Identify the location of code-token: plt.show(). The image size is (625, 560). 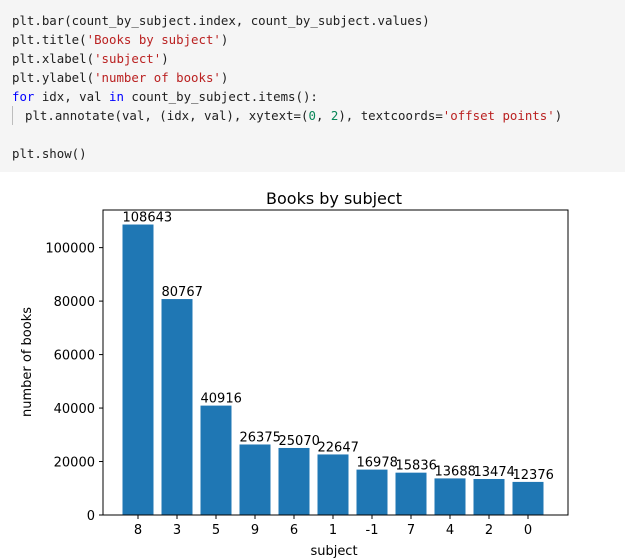
(49, 153).